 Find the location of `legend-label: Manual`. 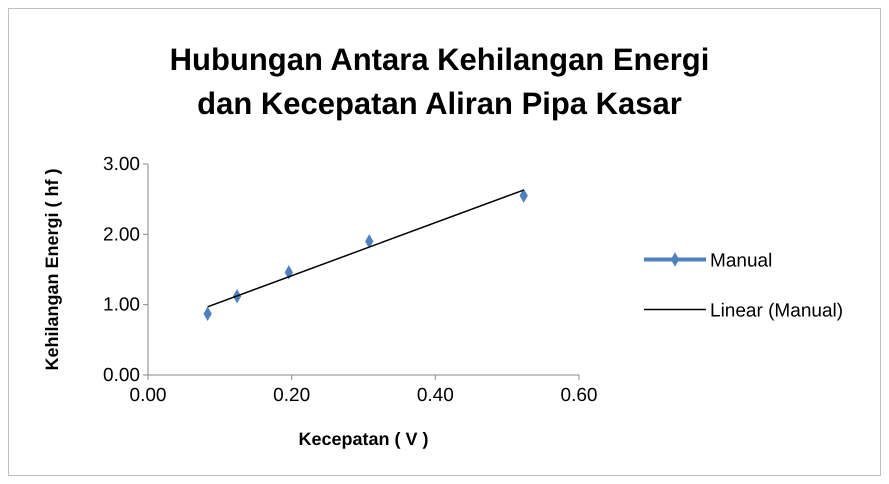

legend-label: Manual is located at coordinates (741, 261).